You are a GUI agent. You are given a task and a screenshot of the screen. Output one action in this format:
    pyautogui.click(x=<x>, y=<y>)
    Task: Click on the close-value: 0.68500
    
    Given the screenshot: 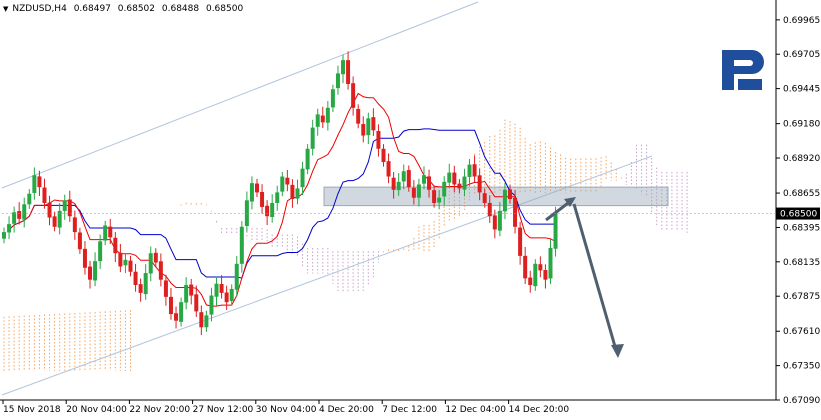 What is the action you would take?
    pyautogui.click(x=224, y=9)
    